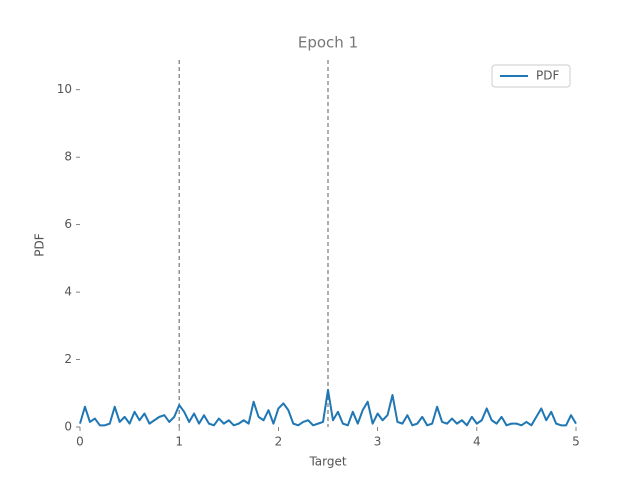 This screenshot has width=640, height=480. Describe the element at coordinates (68, 292) in the screenshot. I see `y-tick-label: 4` at that location.